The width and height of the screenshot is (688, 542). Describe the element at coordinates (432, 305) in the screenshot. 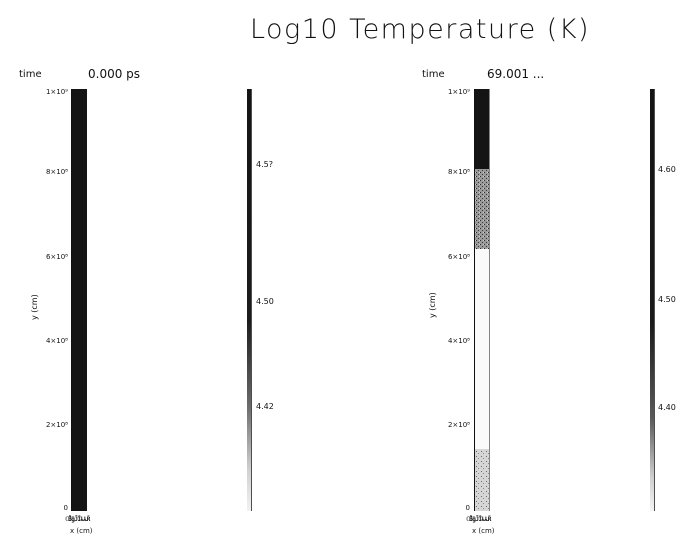

I see `y-axis-label-right: y (cm)` at that location.